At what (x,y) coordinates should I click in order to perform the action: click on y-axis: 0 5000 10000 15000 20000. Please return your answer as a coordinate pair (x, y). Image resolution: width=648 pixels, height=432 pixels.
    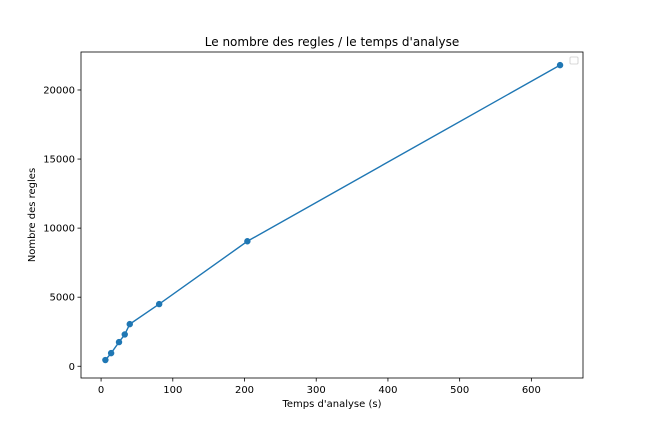
    Looking at the image, I should click on (62, 229).